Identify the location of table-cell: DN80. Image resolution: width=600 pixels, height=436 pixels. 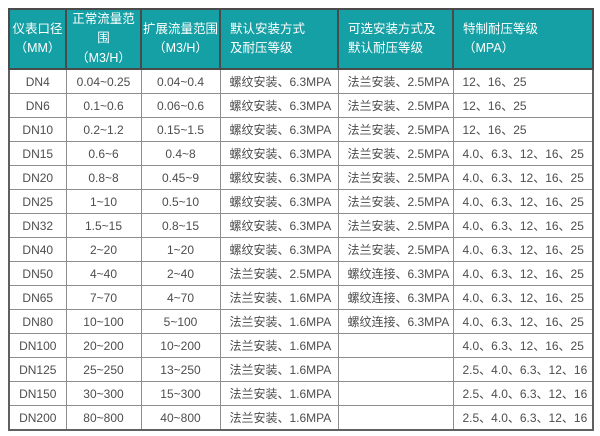
(37, 322).